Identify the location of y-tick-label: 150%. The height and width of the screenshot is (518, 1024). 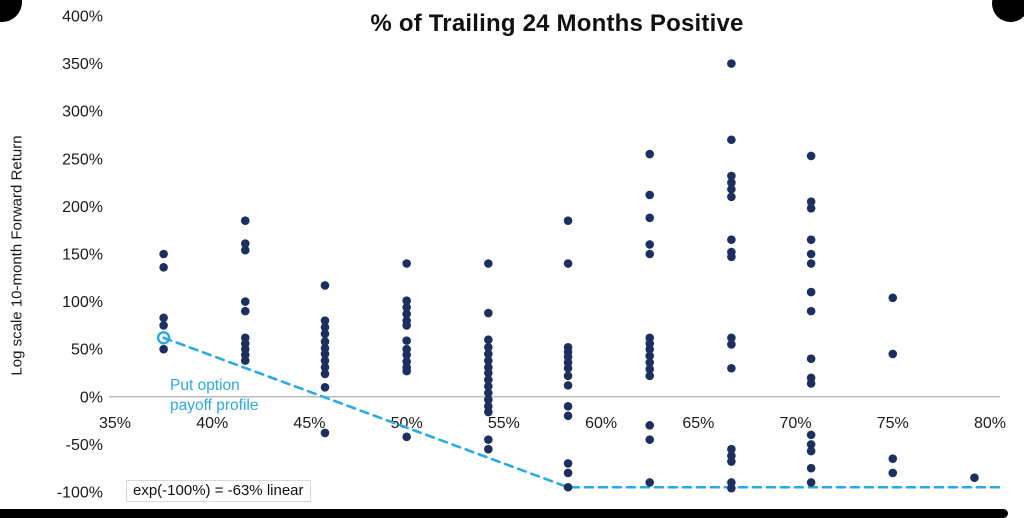
(82, 255).